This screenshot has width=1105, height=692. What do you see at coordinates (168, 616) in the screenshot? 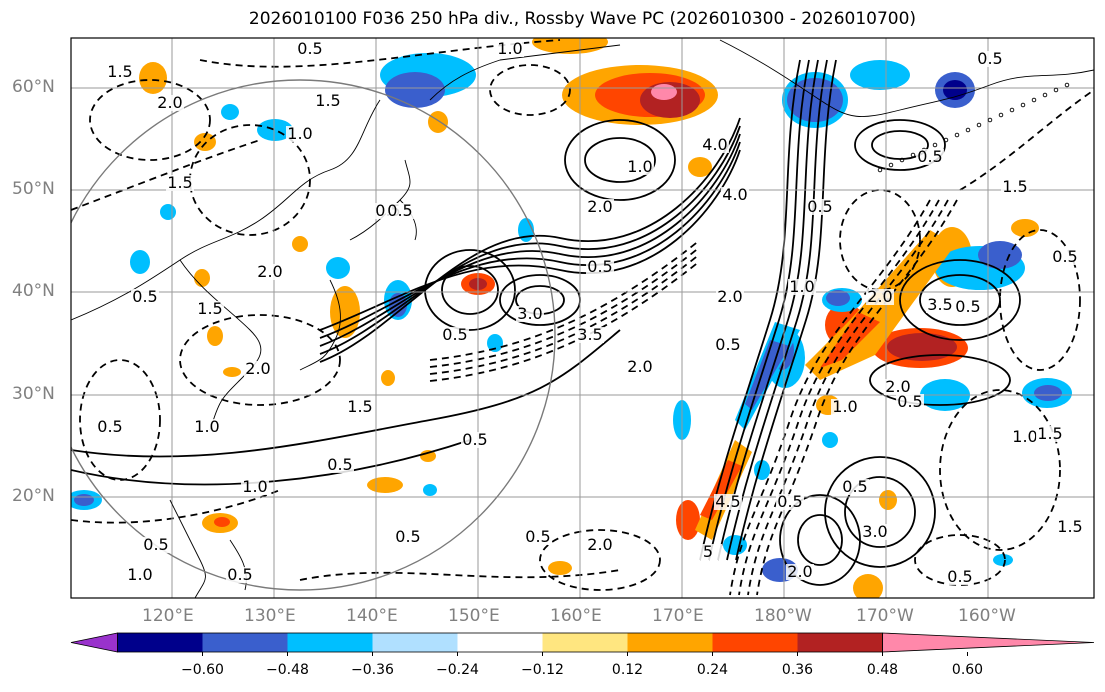
I see `longitude-label: 120°E` at bounding box center [168, 616].